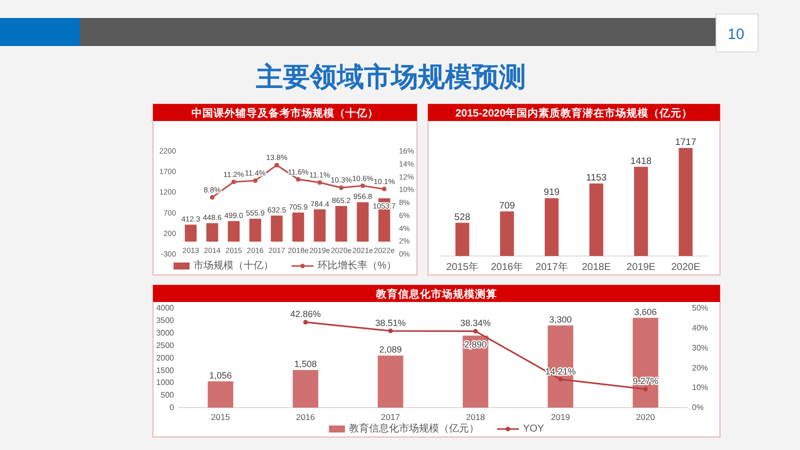  What do you see at coordinates (165, 345) in the screenshot?
I see `y-tick-label: 2500` at bounding box center [165, 345].